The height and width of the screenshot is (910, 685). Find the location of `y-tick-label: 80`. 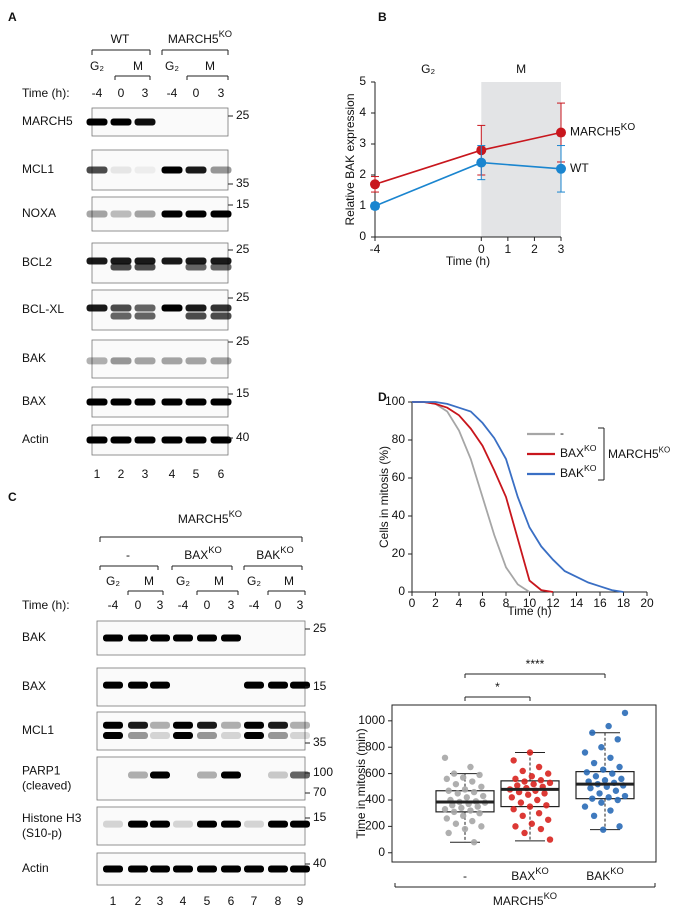

y-tick-label: 80 is located at coordinates (399, 439).